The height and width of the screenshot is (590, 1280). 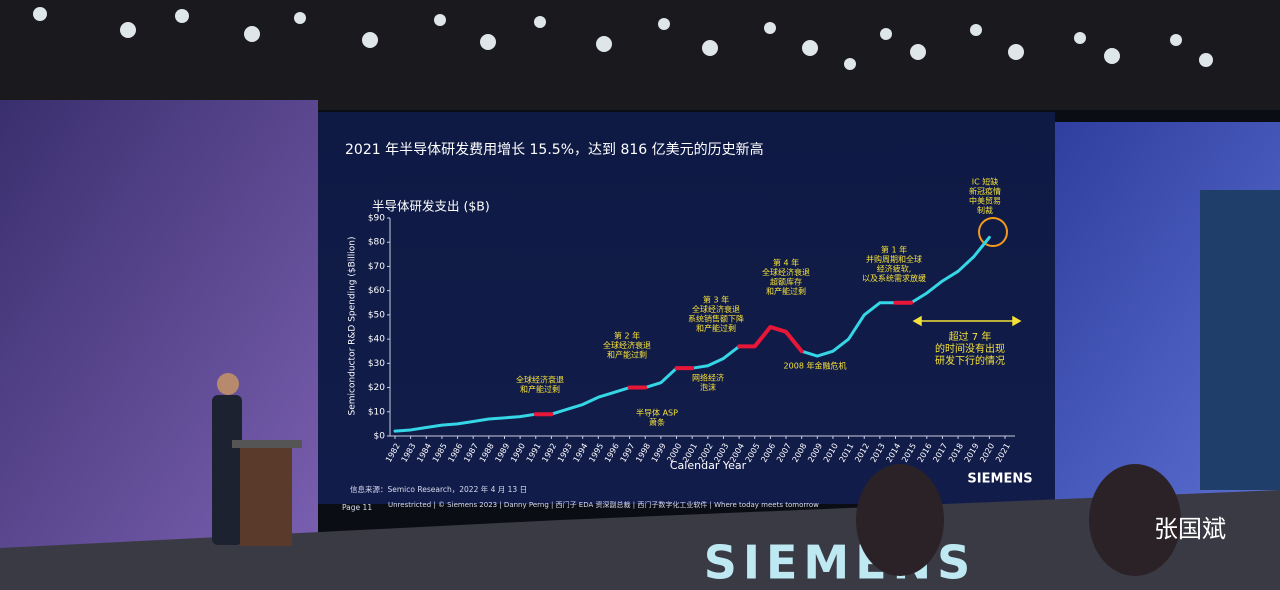 I want to click on source: 信息来源：Semico Research，2022 年 4 月 13 日, so click(x=438, y=489).